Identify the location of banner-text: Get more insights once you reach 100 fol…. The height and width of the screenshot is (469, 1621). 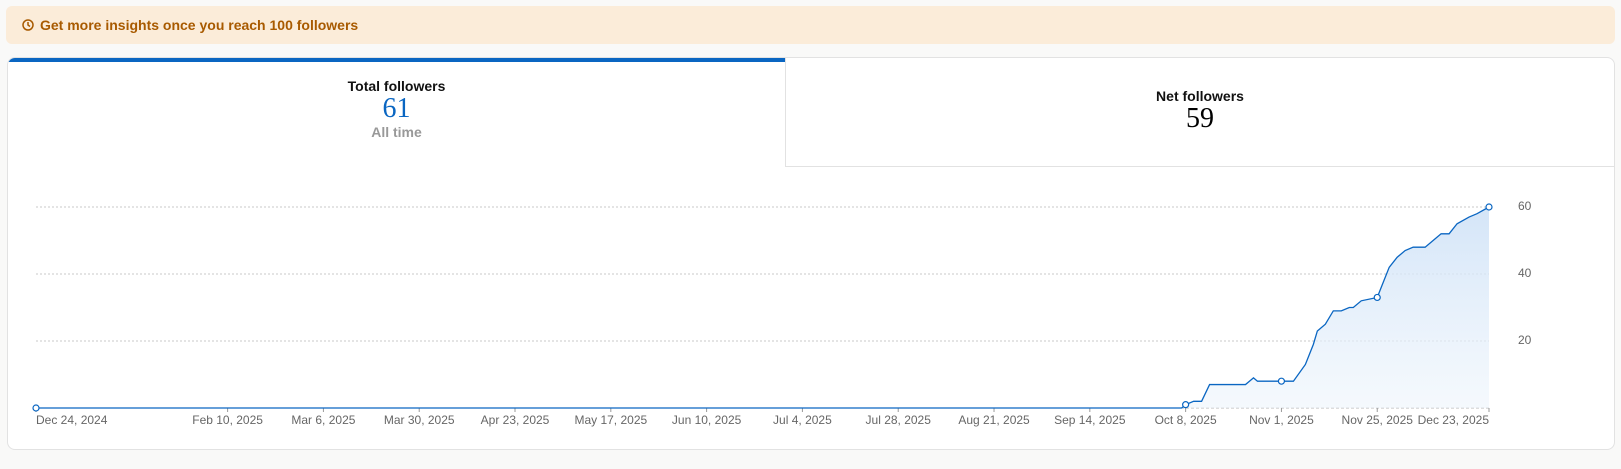
(199, 25).